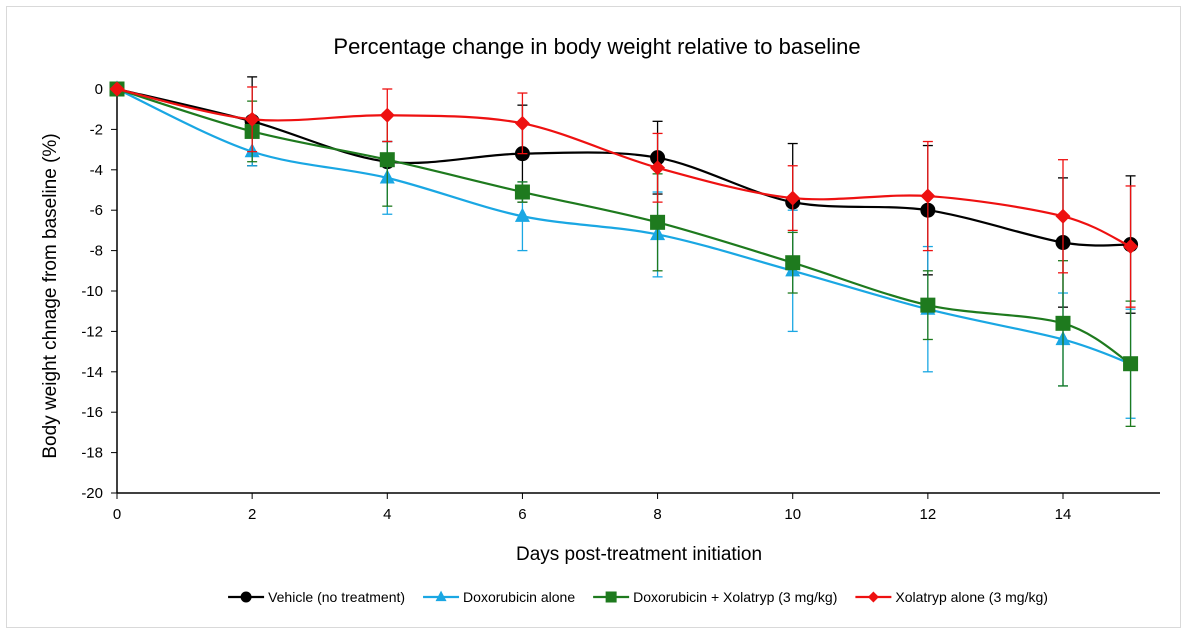  Describe the element at coordinates (92, 291) in the screenshot. I see `y-tick-label: -10` at that location.